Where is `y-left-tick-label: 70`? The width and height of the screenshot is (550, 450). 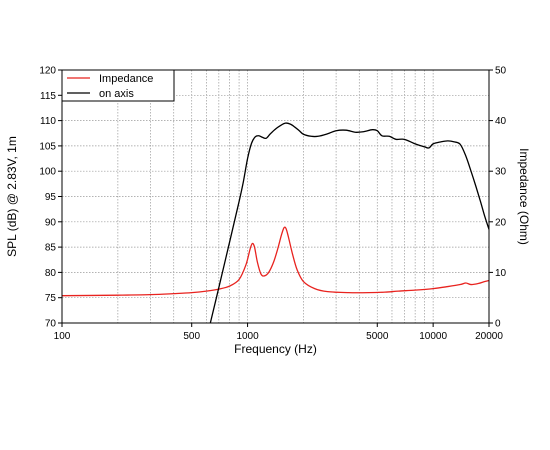
y-left-tick-label: 70 is located at coordinates (51, 324).